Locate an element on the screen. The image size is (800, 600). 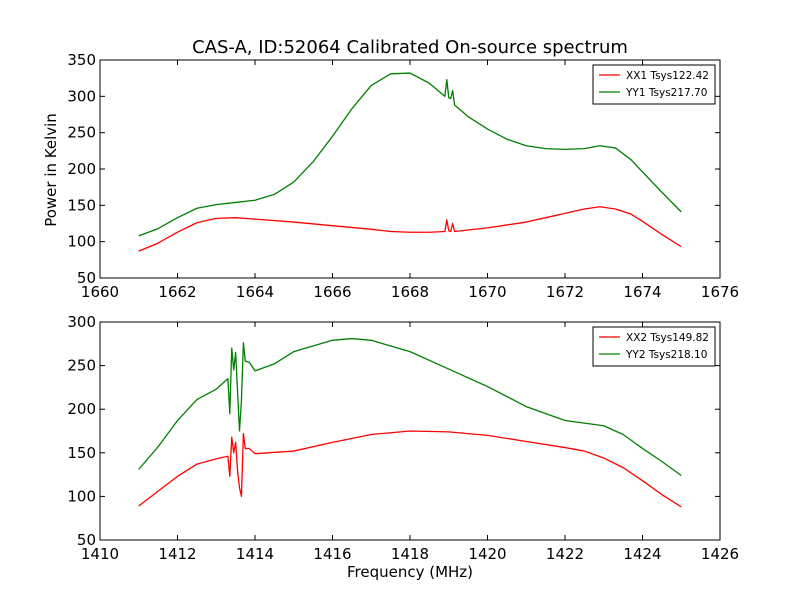
x-tick-label: 1670 is located at coordinates (487, 292).